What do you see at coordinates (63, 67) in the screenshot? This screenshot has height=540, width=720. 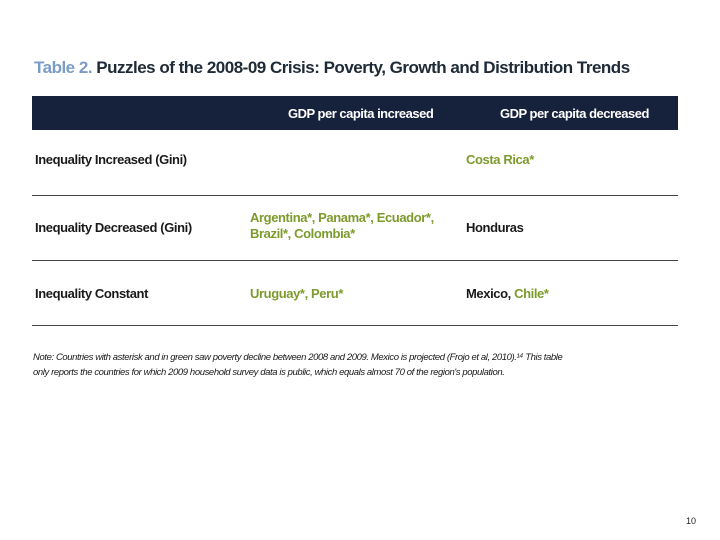 I see `table-title-label: Table 2.` at bounding box center [63, 67].